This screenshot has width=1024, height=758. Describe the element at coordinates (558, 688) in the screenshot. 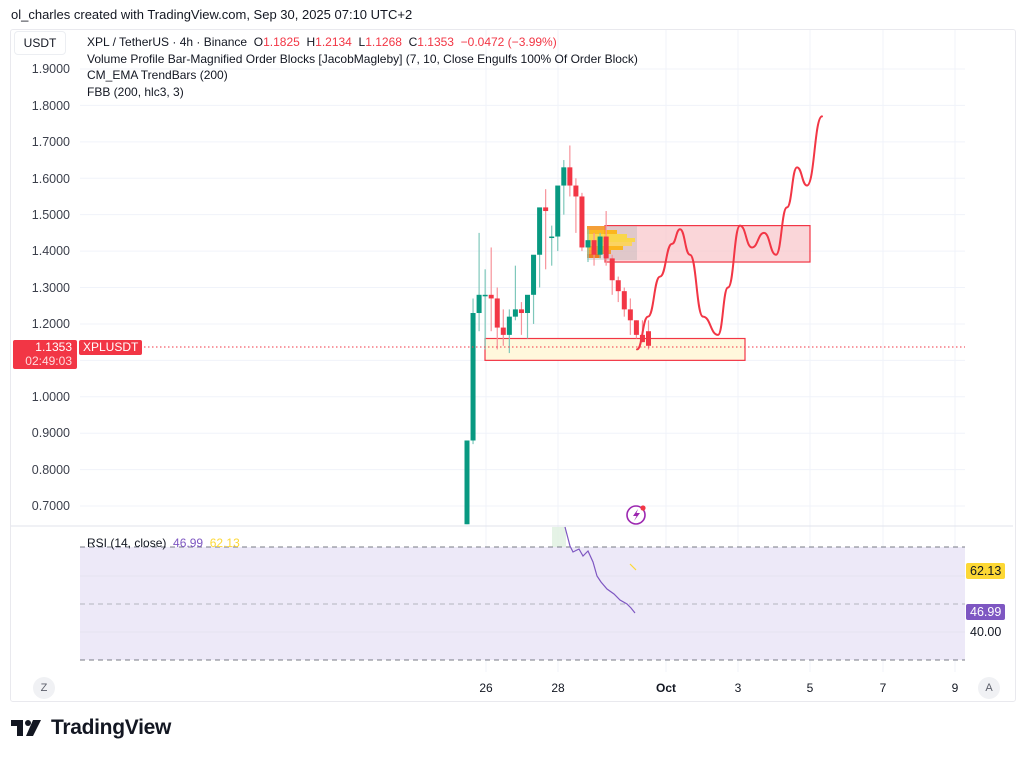

I see `time-tick: 28` at that location.